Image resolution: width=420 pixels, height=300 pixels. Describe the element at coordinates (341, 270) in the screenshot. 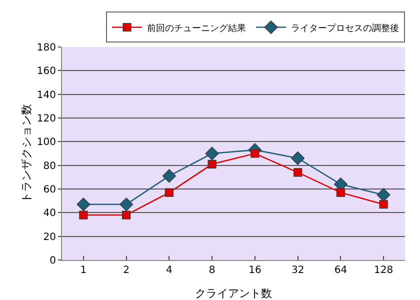

I see `x-tick-label: 64` at that location.